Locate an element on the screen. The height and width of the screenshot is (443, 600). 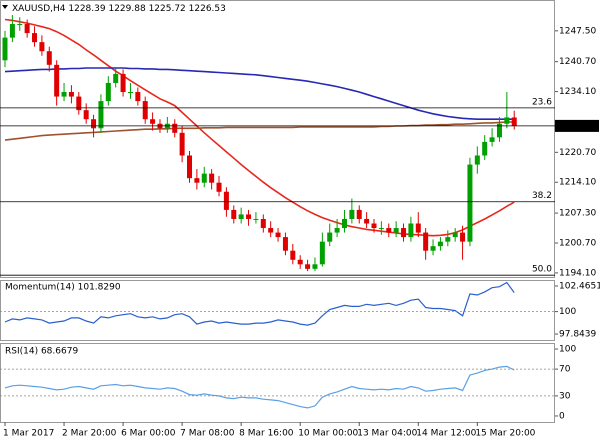
y-tick-label: 70 is located at coordinates (565, 370).